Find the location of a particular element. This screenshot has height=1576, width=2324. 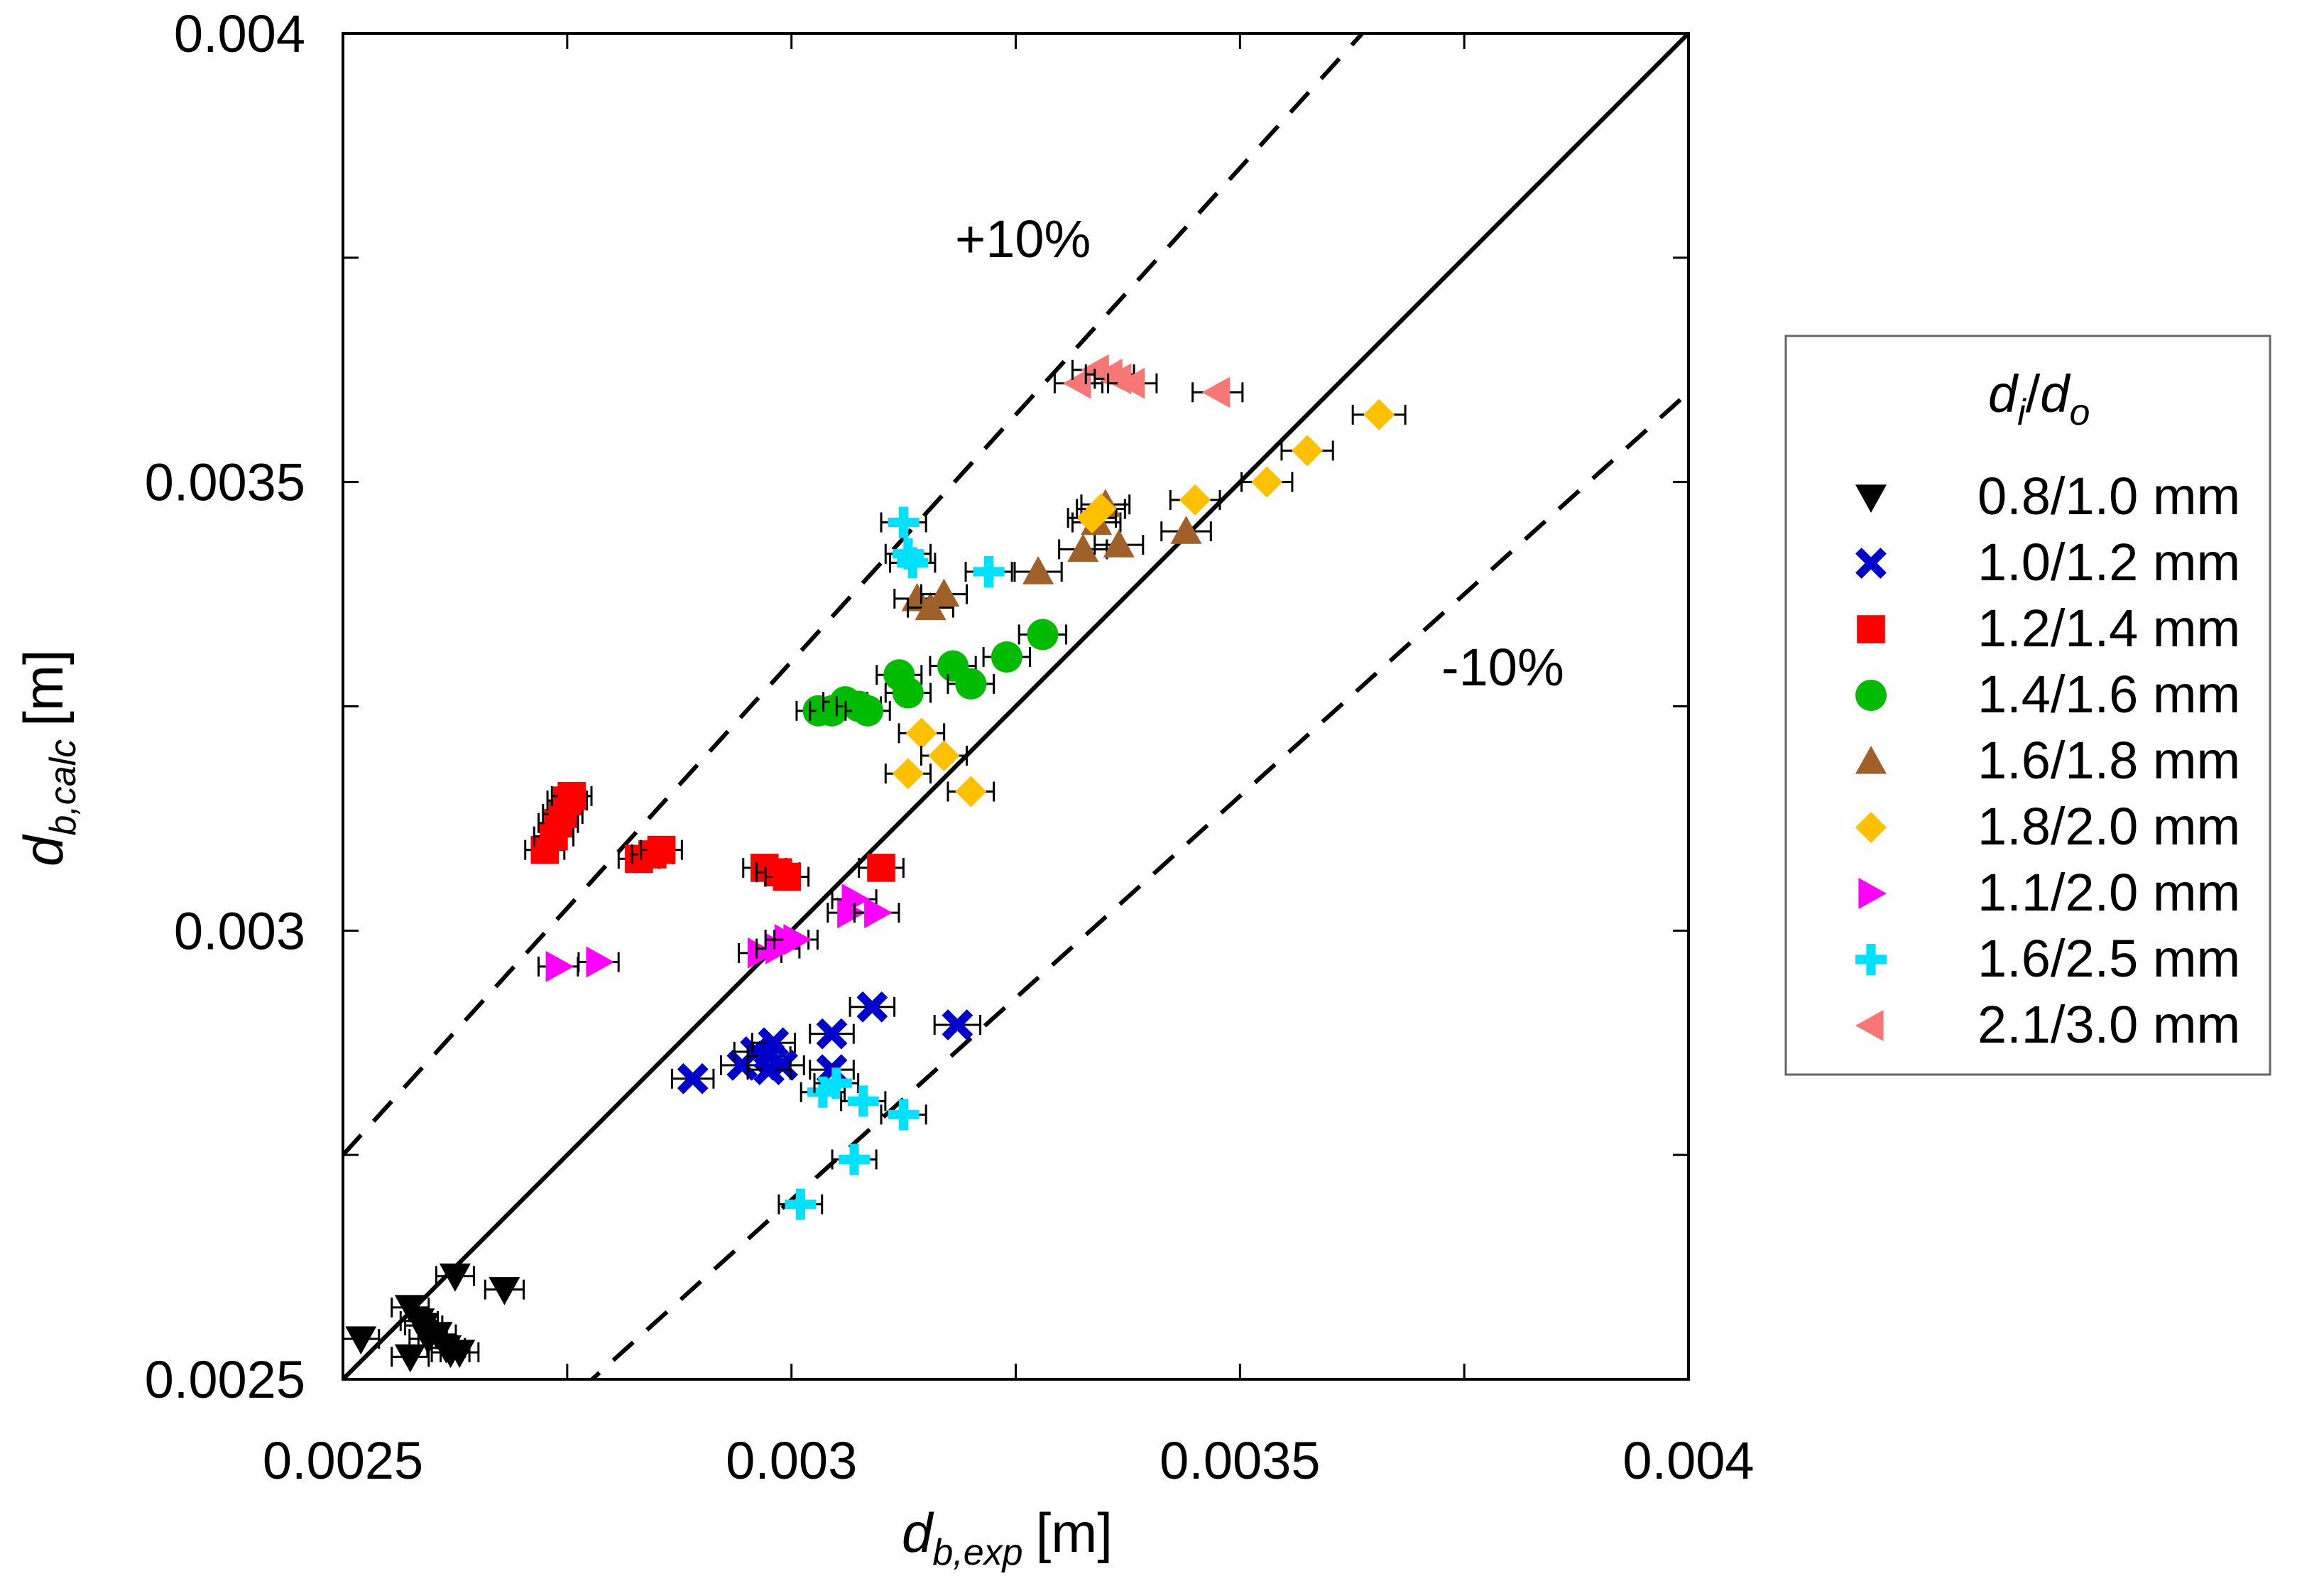

y-tick-label: 0.0035 is located at coordinates (225, 482).